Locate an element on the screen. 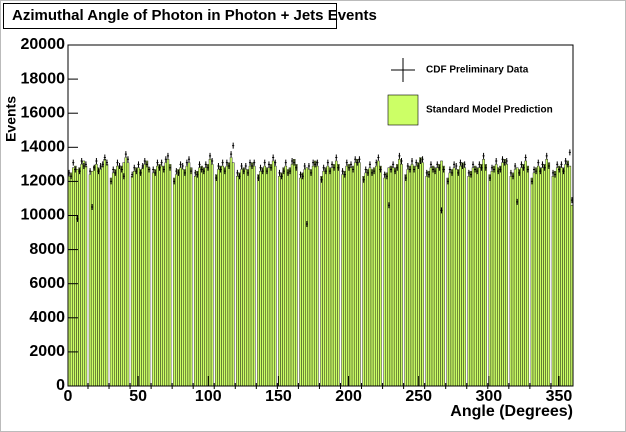 This screenshot has height=432, width=626. y-axis-title: Events is located at coordinates (11, 119).